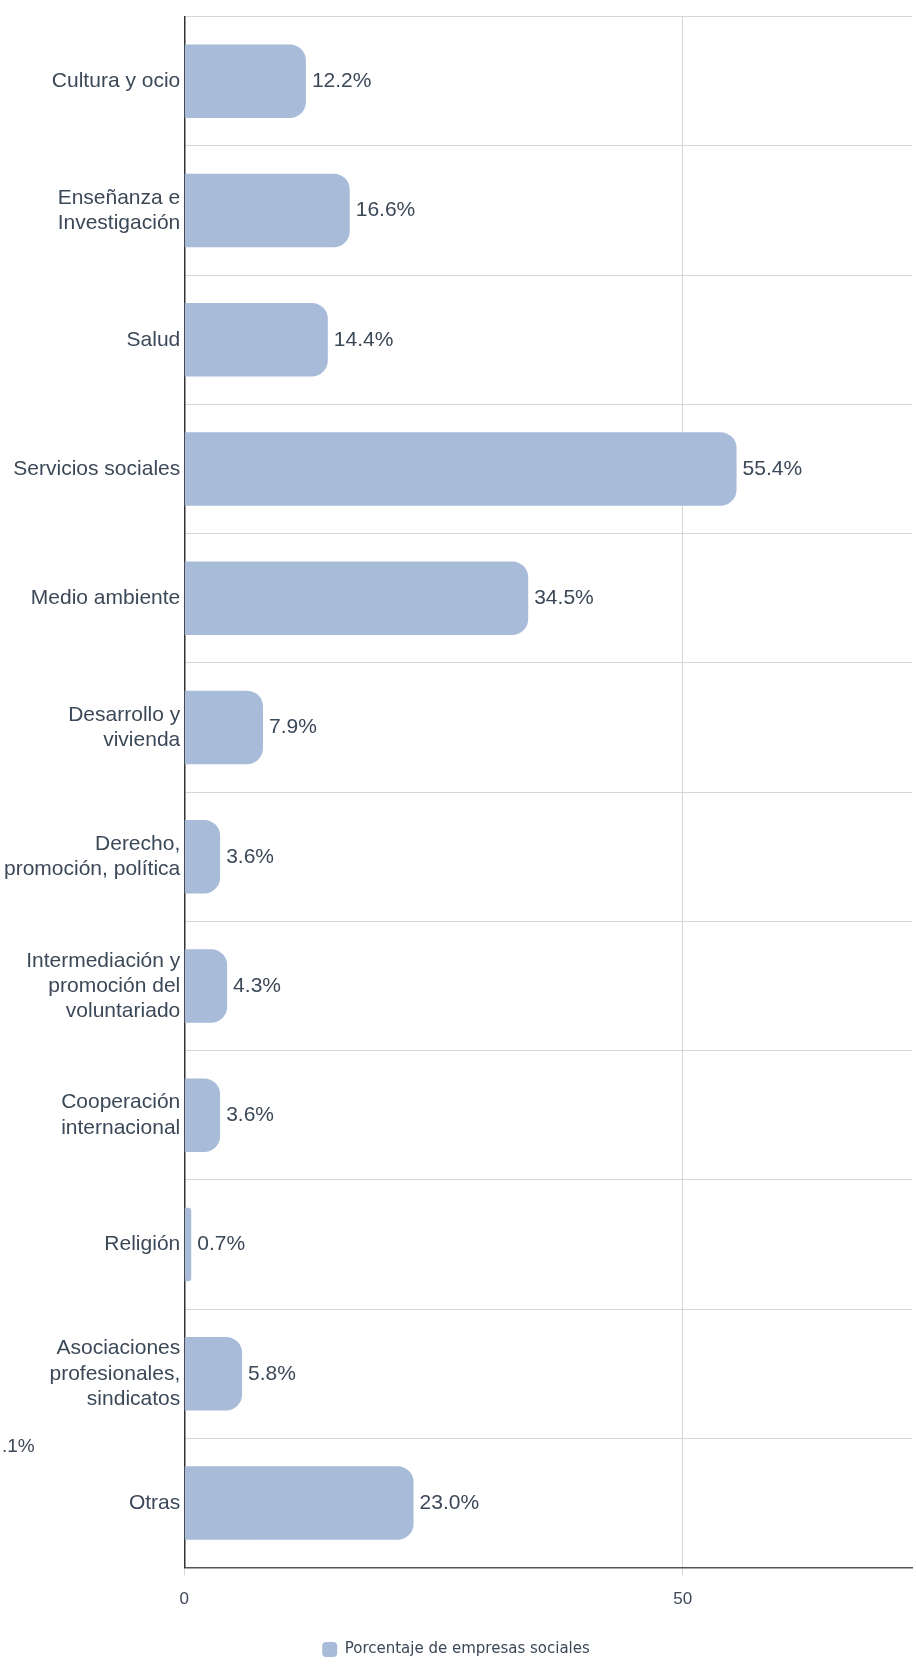 The height and width of the screenshot is (1667, 916). Describe the element at coordinates (18, 1446) in the screenshot. I see `text: .1%` at that location.